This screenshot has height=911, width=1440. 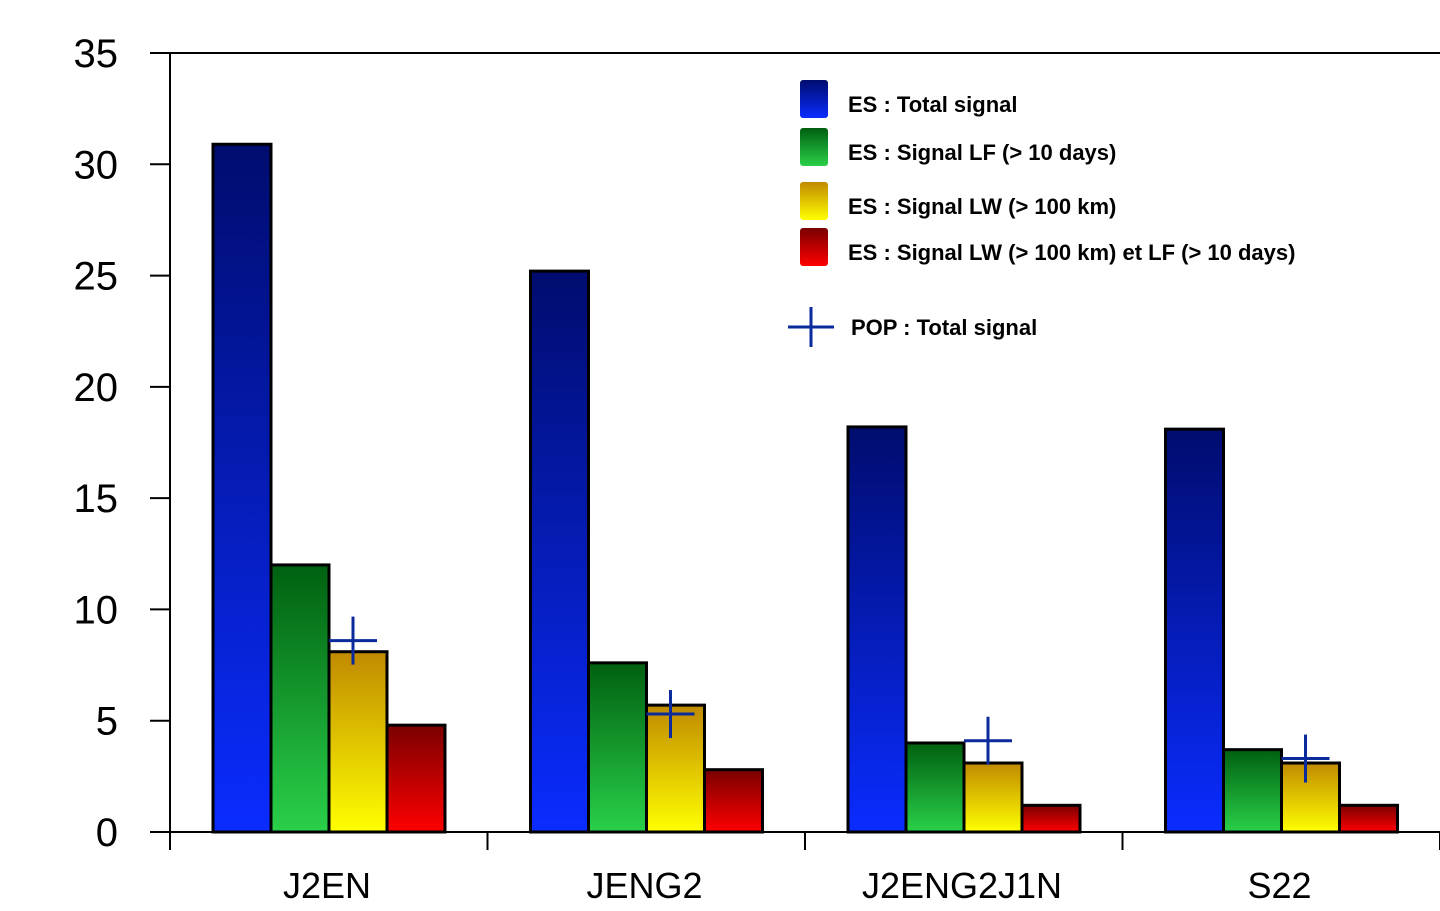 What do you see at coordinates (96, 165) in the screenshot?
I see `y-tick-label: 30` at bounding box center [96, 165].